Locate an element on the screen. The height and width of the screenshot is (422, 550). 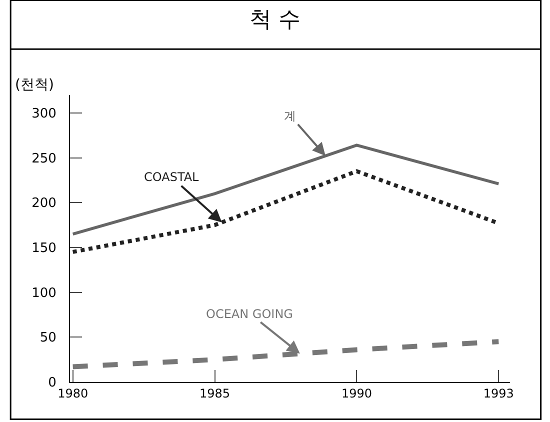
y-tick-label: 300 is located at coordinates (44, 114).